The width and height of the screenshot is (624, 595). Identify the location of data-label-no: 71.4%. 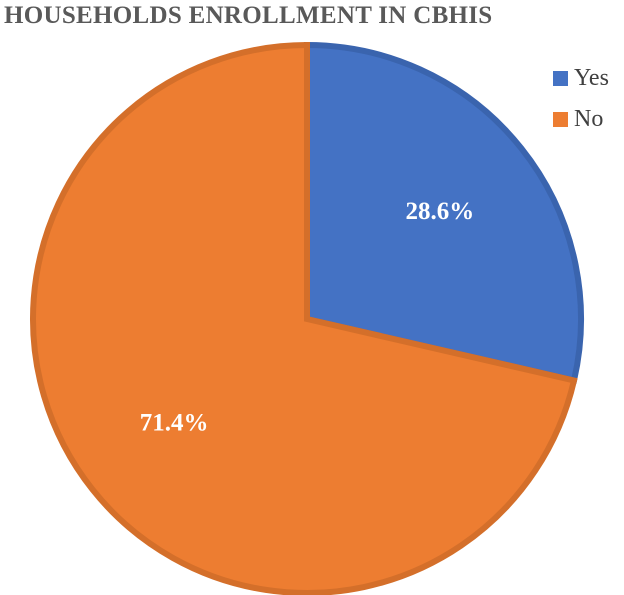
(174, 423).